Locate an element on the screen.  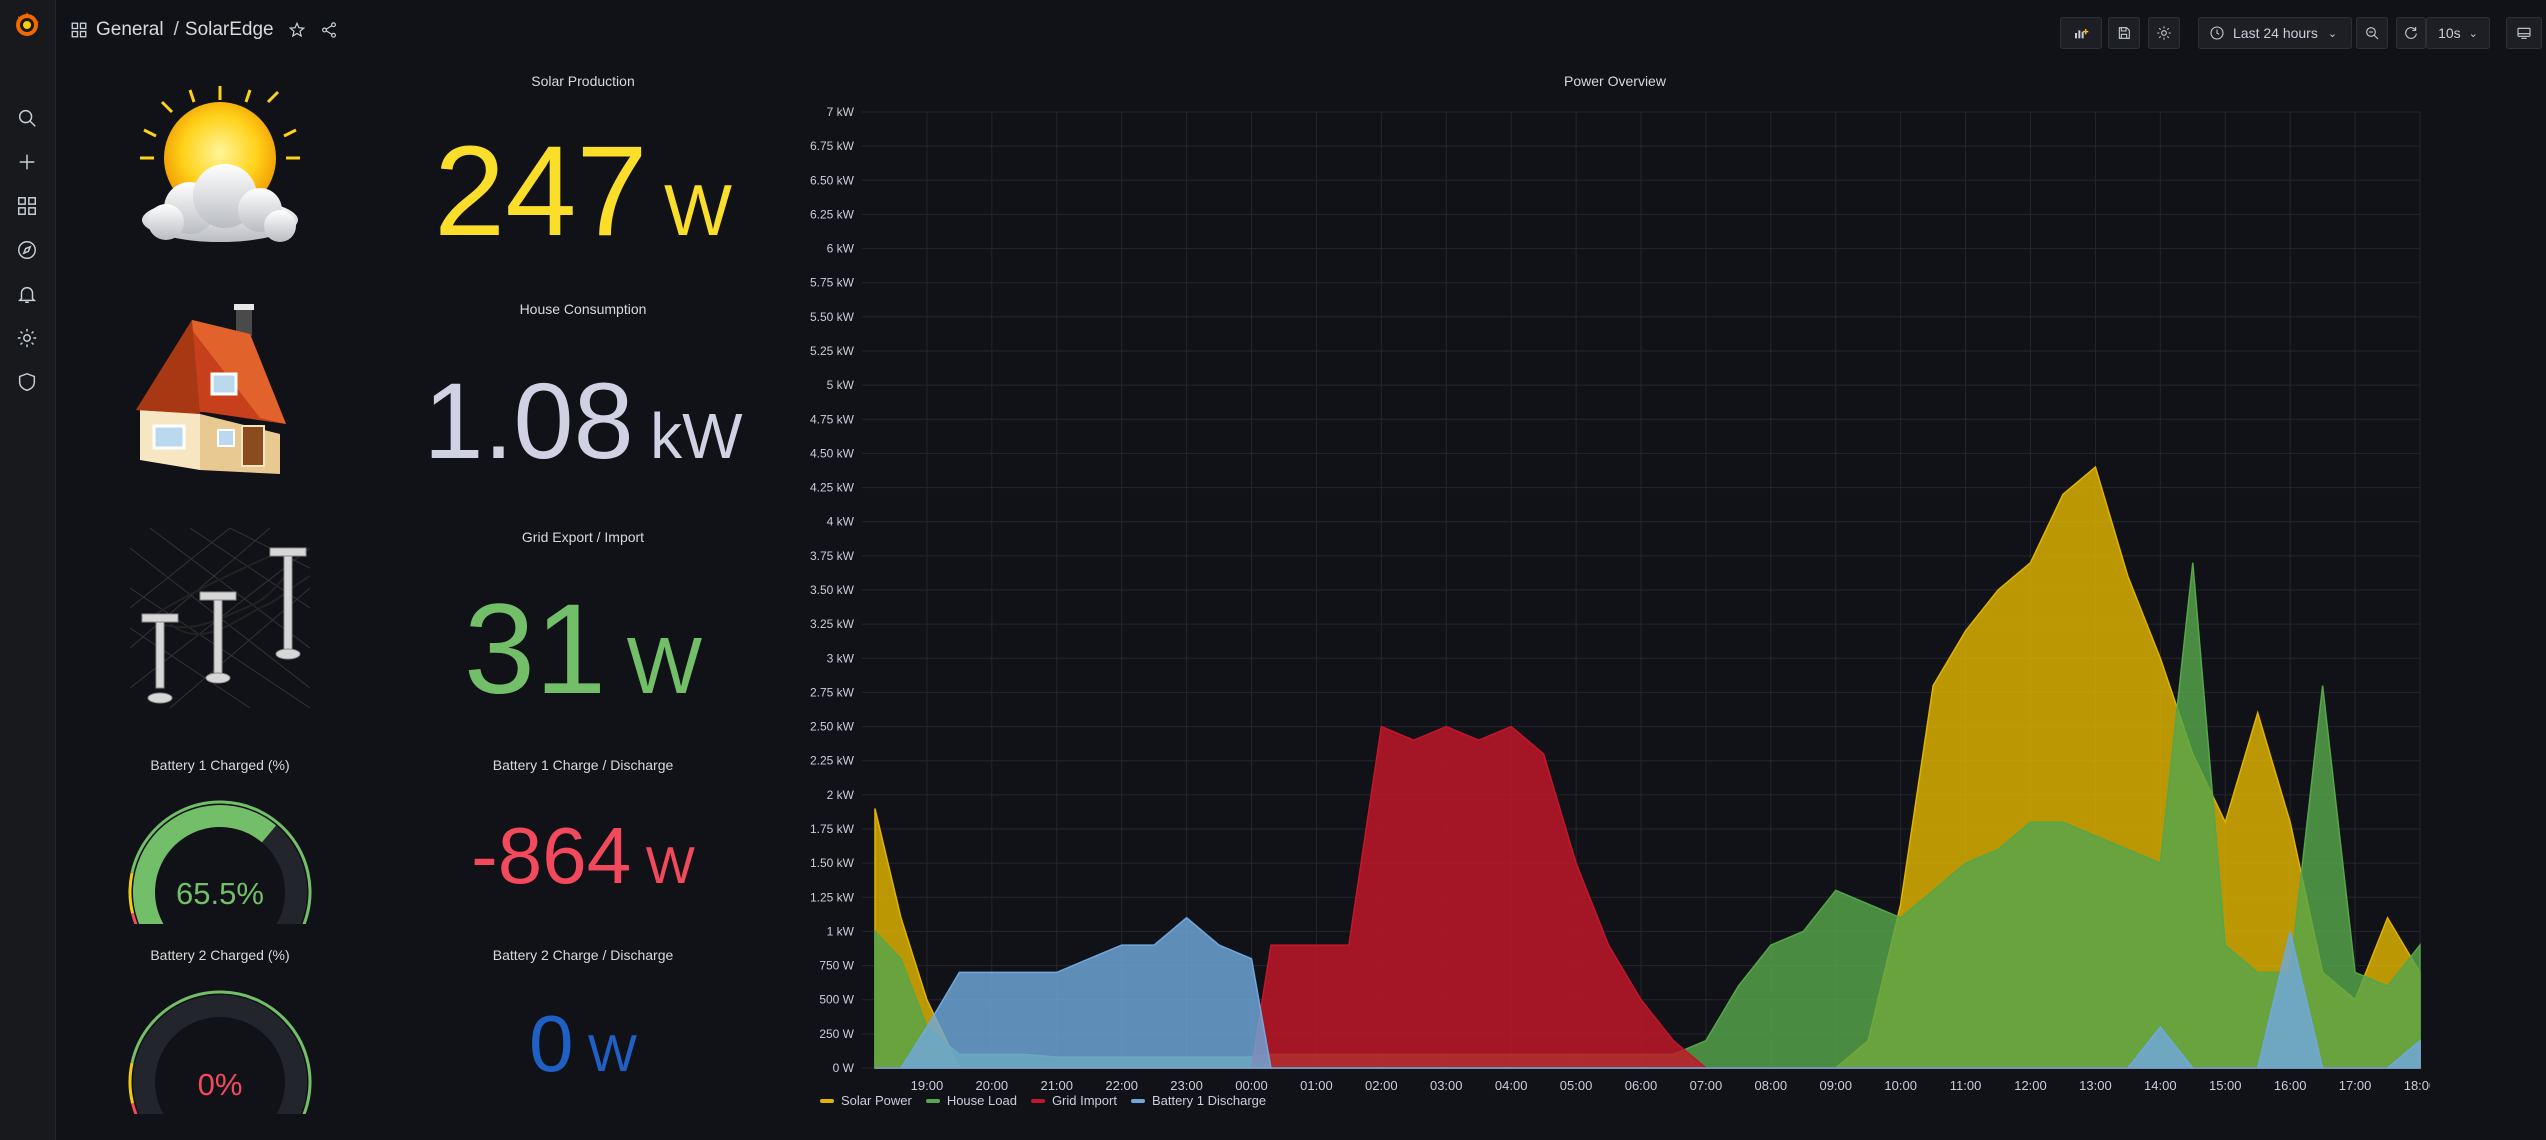
y-tick-label: 4.50 kW is located at coordinates (832, 453).